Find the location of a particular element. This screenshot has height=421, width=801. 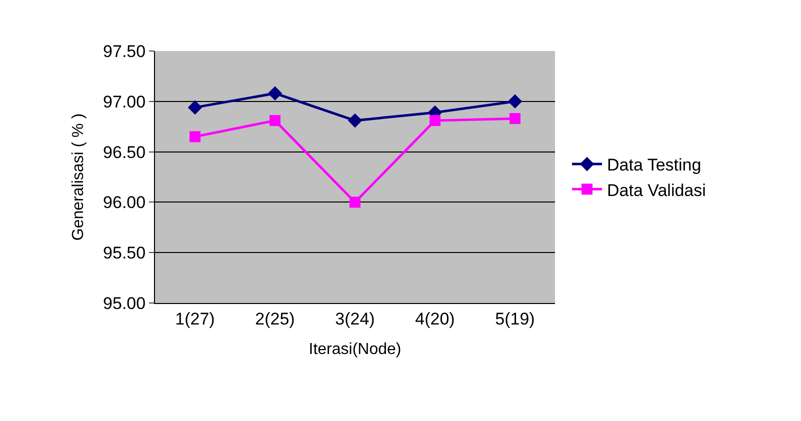

legend-label: Data Validasi is located at coordinates (656, 190).